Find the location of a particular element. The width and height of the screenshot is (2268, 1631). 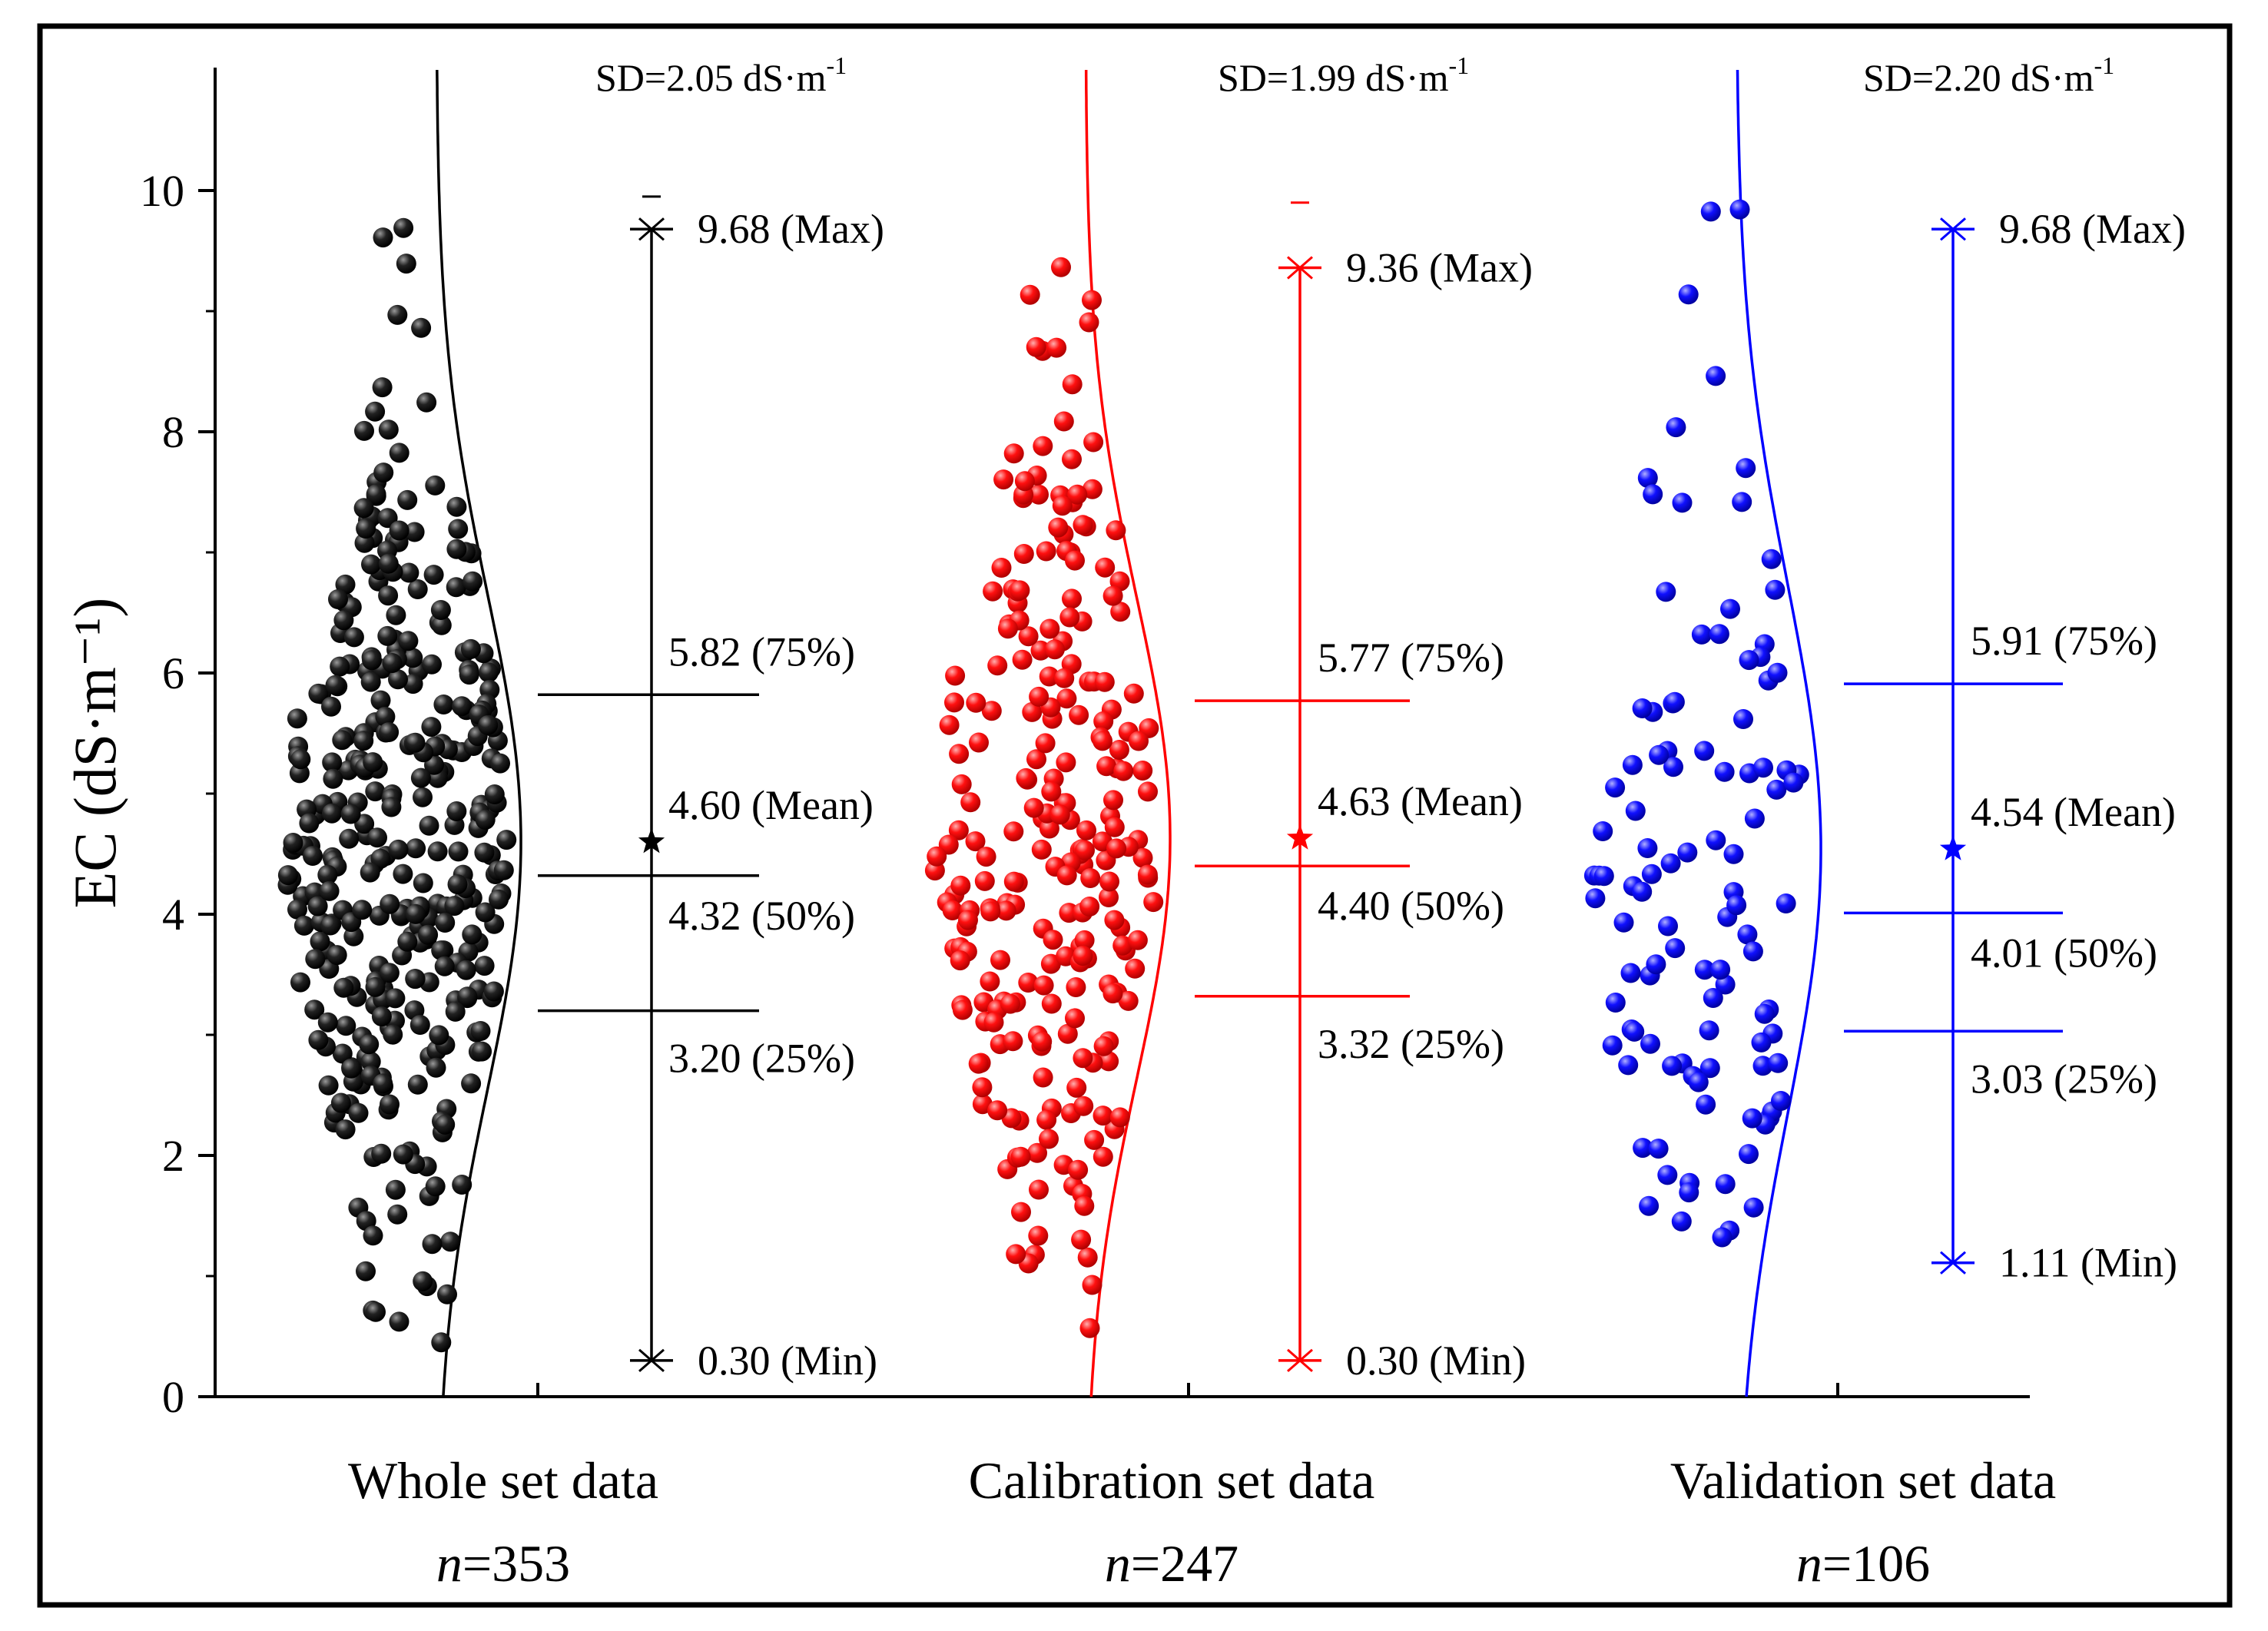

min-label: 1.11 (Min) is located at coordinates (2088, 1263).